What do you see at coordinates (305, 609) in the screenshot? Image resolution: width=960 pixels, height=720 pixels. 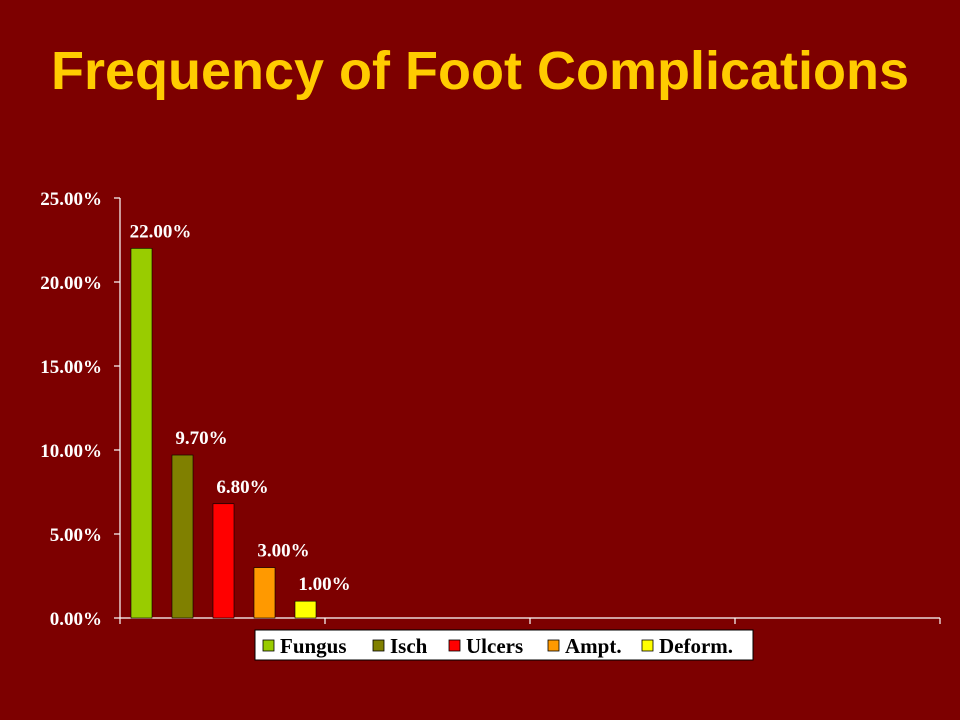 I see `bar-deform` at bounding box center [305, 609].